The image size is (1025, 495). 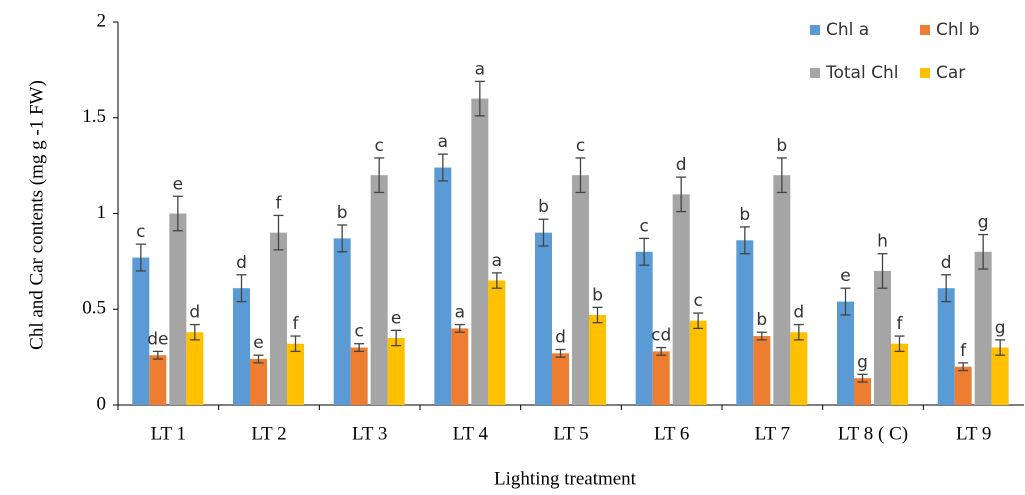 I want to click on x-tick-label: LT 6, so click(x=671, y=433).